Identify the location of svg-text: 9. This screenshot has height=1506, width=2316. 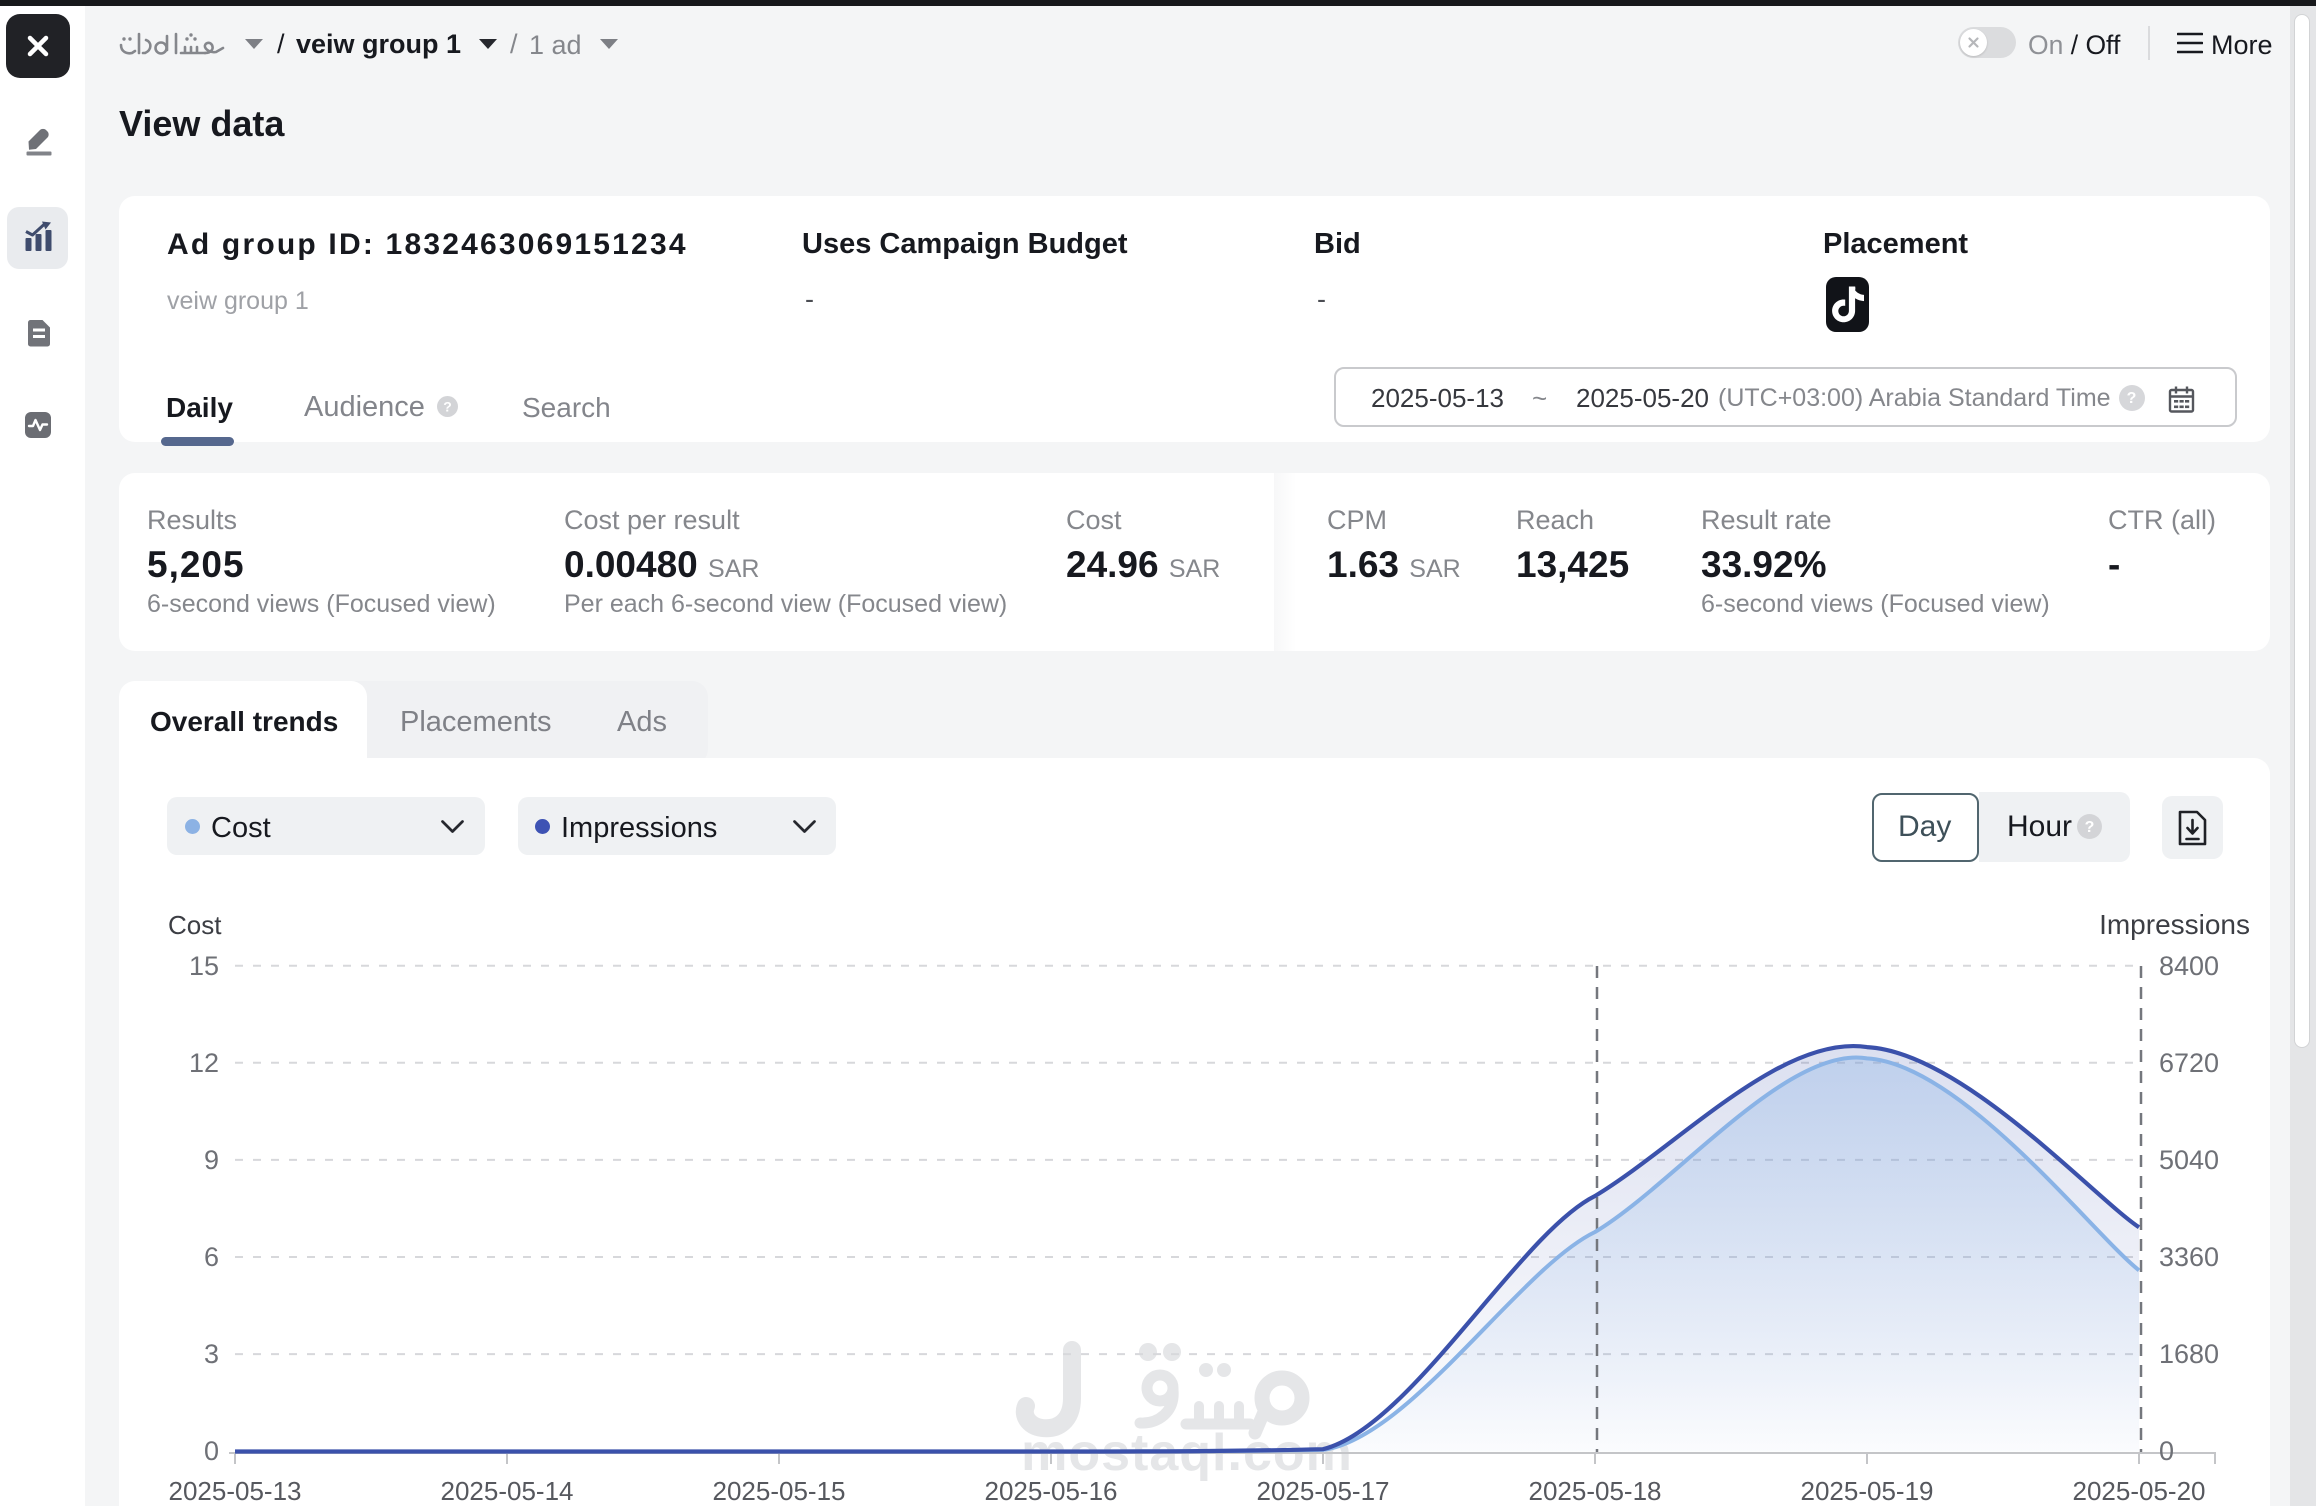
(211, 1160).